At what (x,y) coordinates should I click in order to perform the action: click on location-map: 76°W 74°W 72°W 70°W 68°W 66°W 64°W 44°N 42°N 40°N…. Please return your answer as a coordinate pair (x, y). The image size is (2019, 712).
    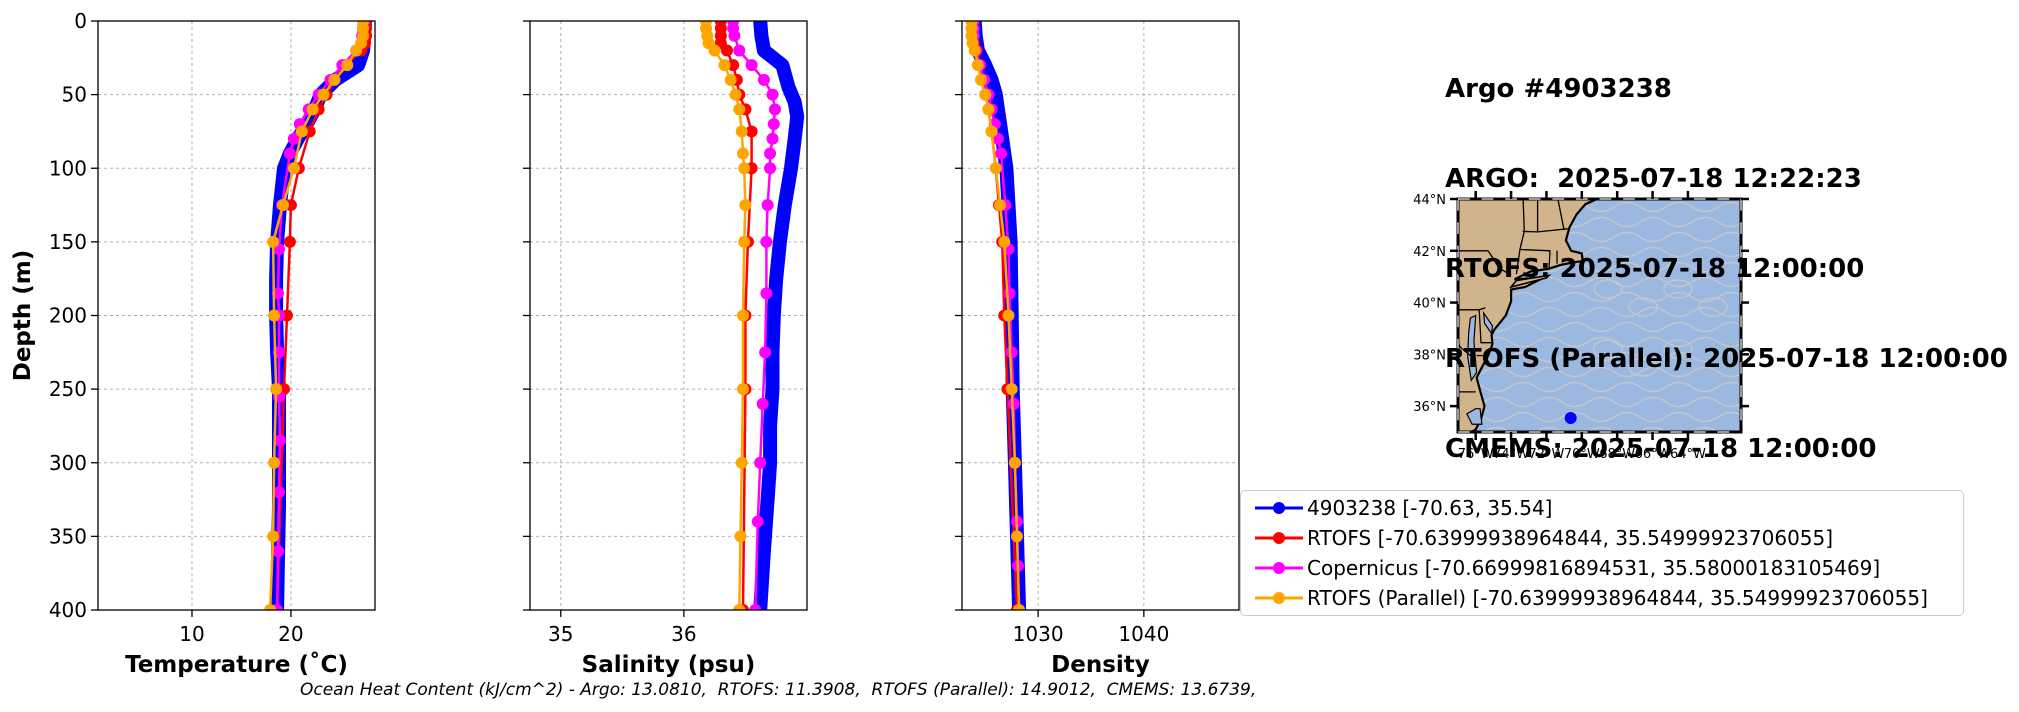
    Looking at the image, I should click on (1581, 326).